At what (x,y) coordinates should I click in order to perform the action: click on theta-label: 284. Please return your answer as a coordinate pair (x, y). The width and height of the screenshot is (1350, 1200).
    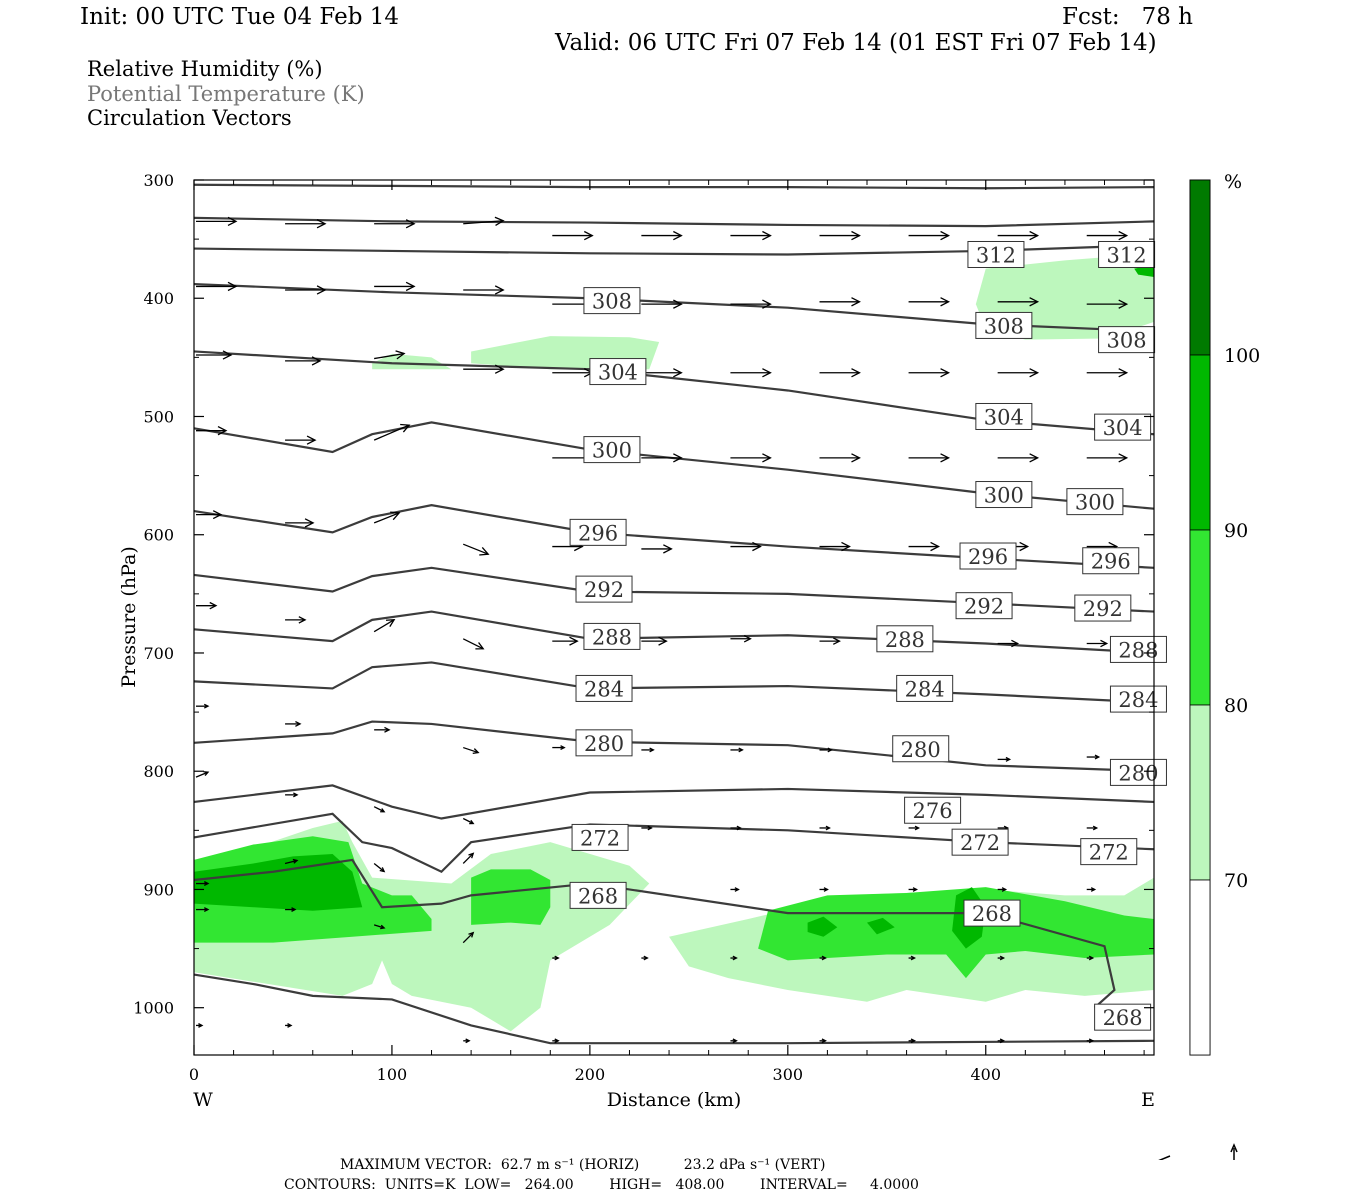
    Looking at the image, I should click on (925, 688).